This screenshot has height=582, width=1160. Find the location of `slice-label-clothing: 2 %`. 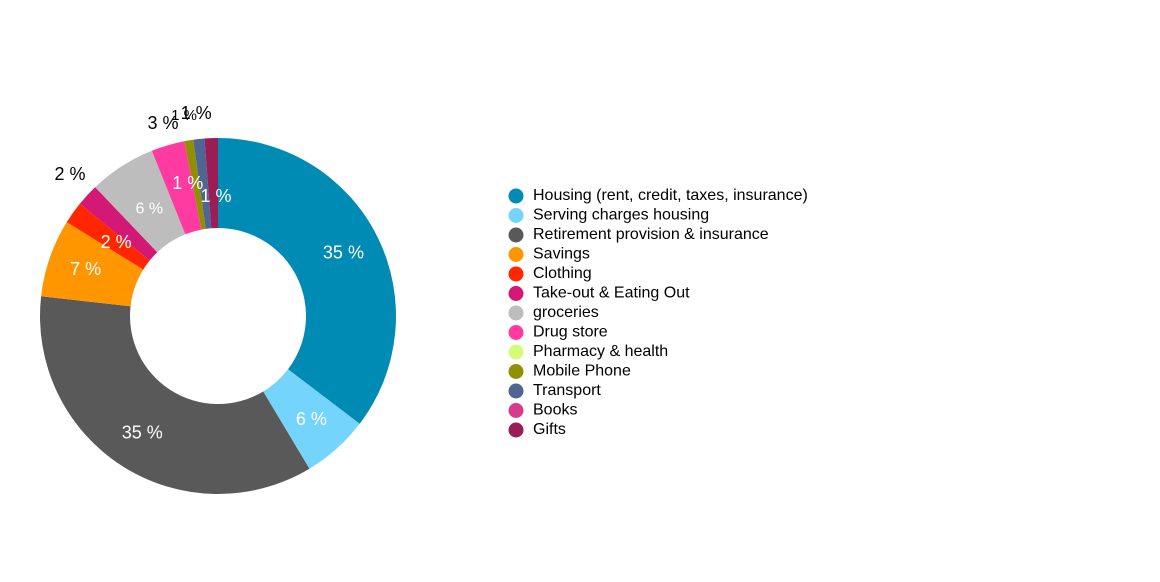

slice-label-clothing: 2 % is located at coordinates (116, 242).